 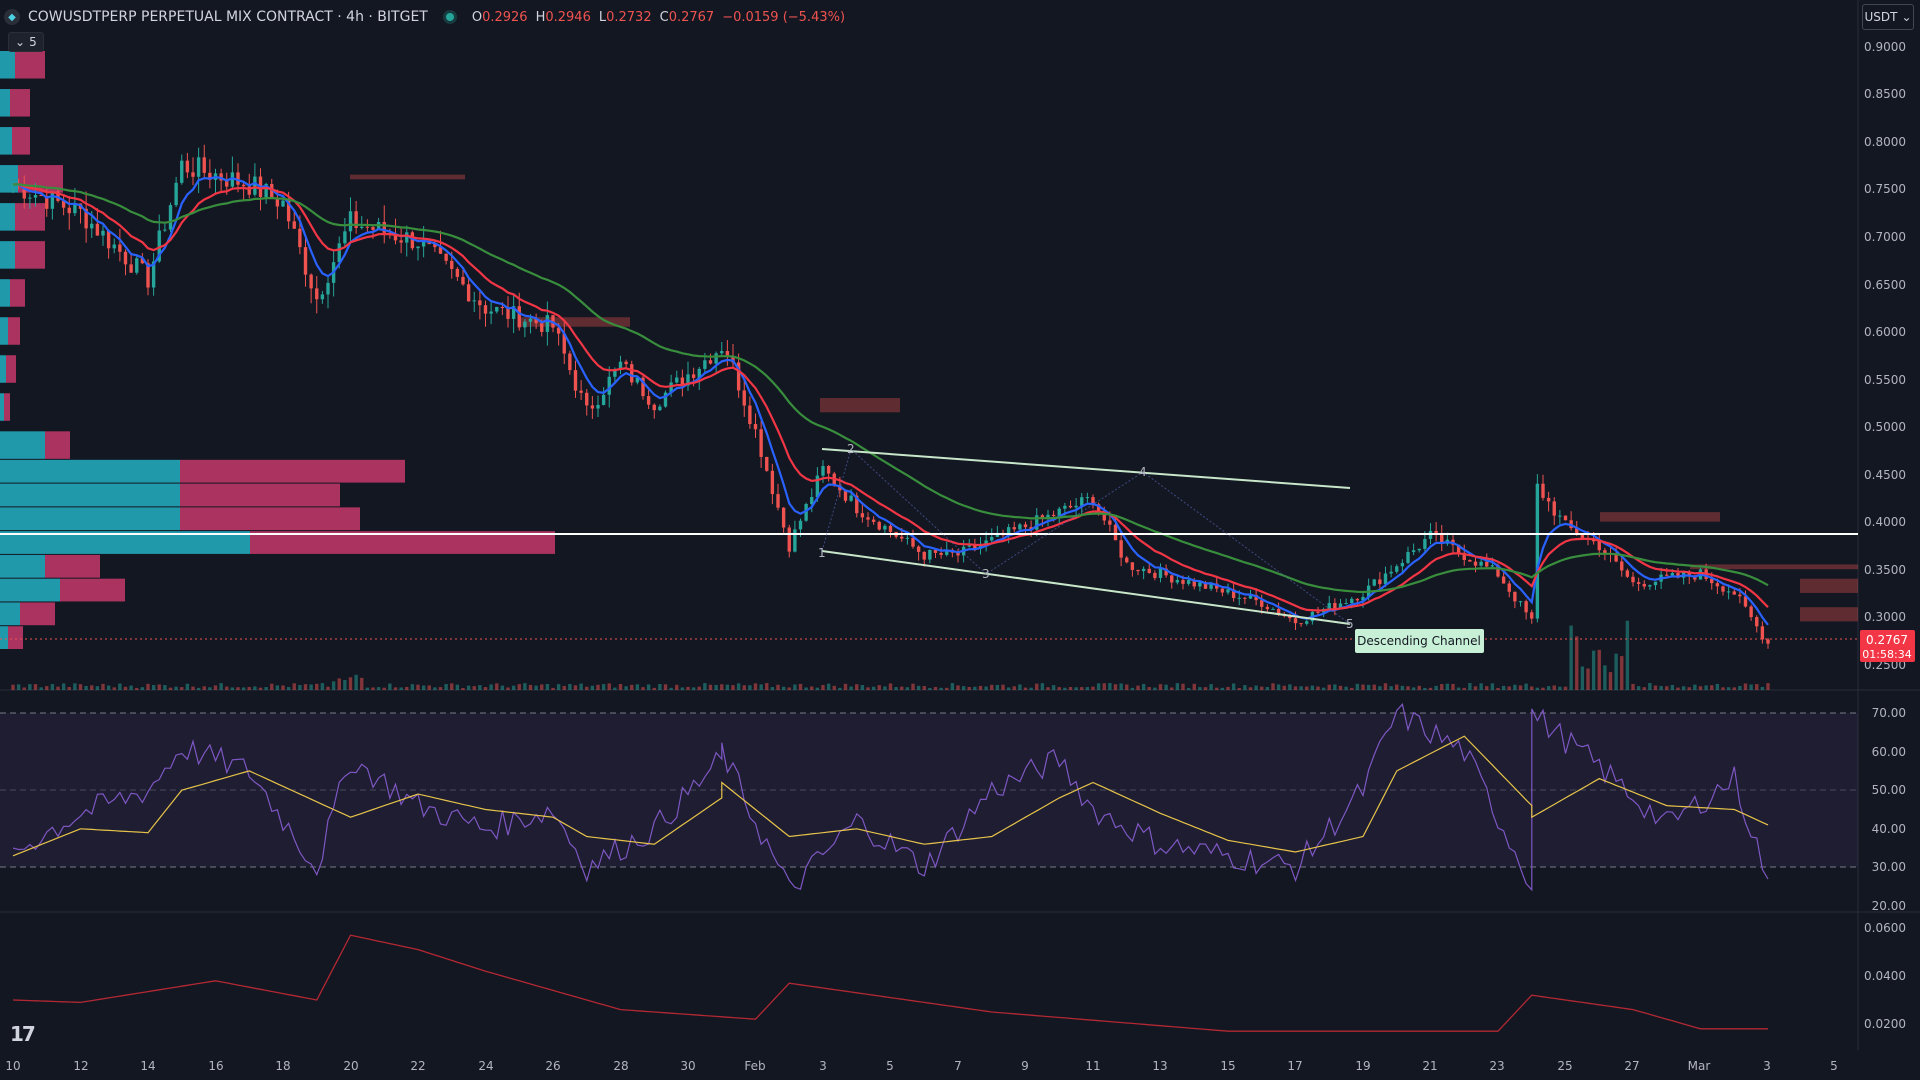 What do you see at coordinates (1888, 17) in the screenshot?
I see `currency-select: USDT ⌄` at bounding box center [1888, 17].